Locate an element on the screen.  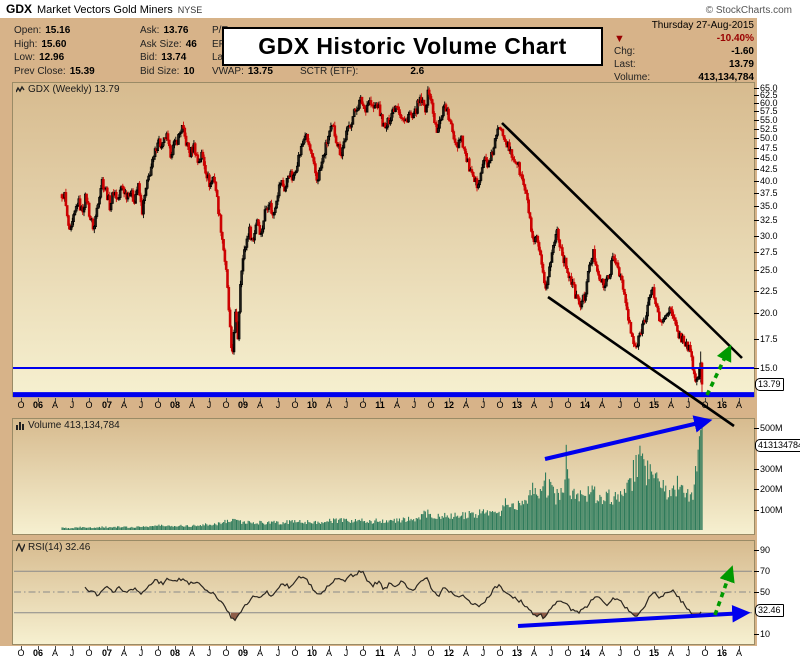
quote-field: VWAP: 13.75 is located at coordinates (242, 71).